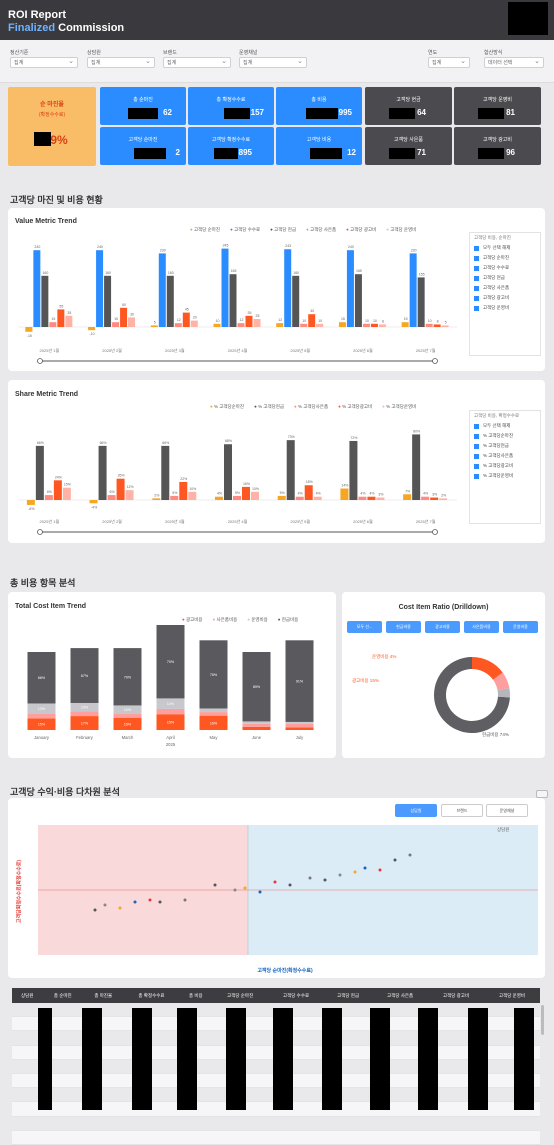  What do you see at coordinates (321, 229) in the screenshot?
I see `legend-entry: ● 고객당 사은품` at bounding box center [321, 229].